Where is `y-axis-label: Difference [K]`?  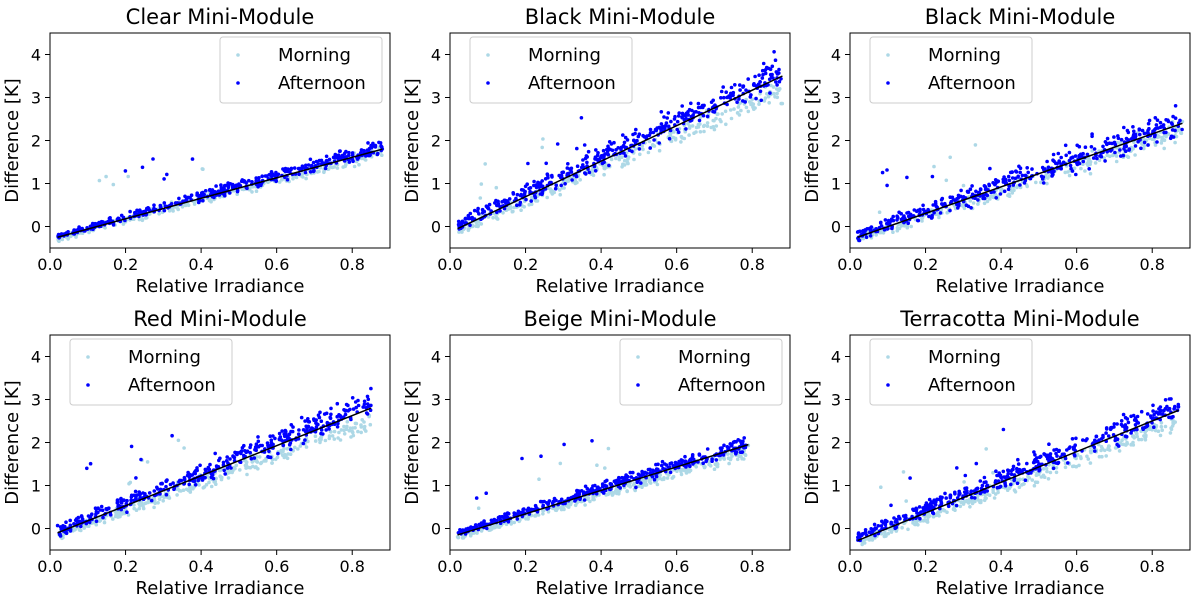 y-axis-label: Difference [K] is located at coordinates (12, 442).